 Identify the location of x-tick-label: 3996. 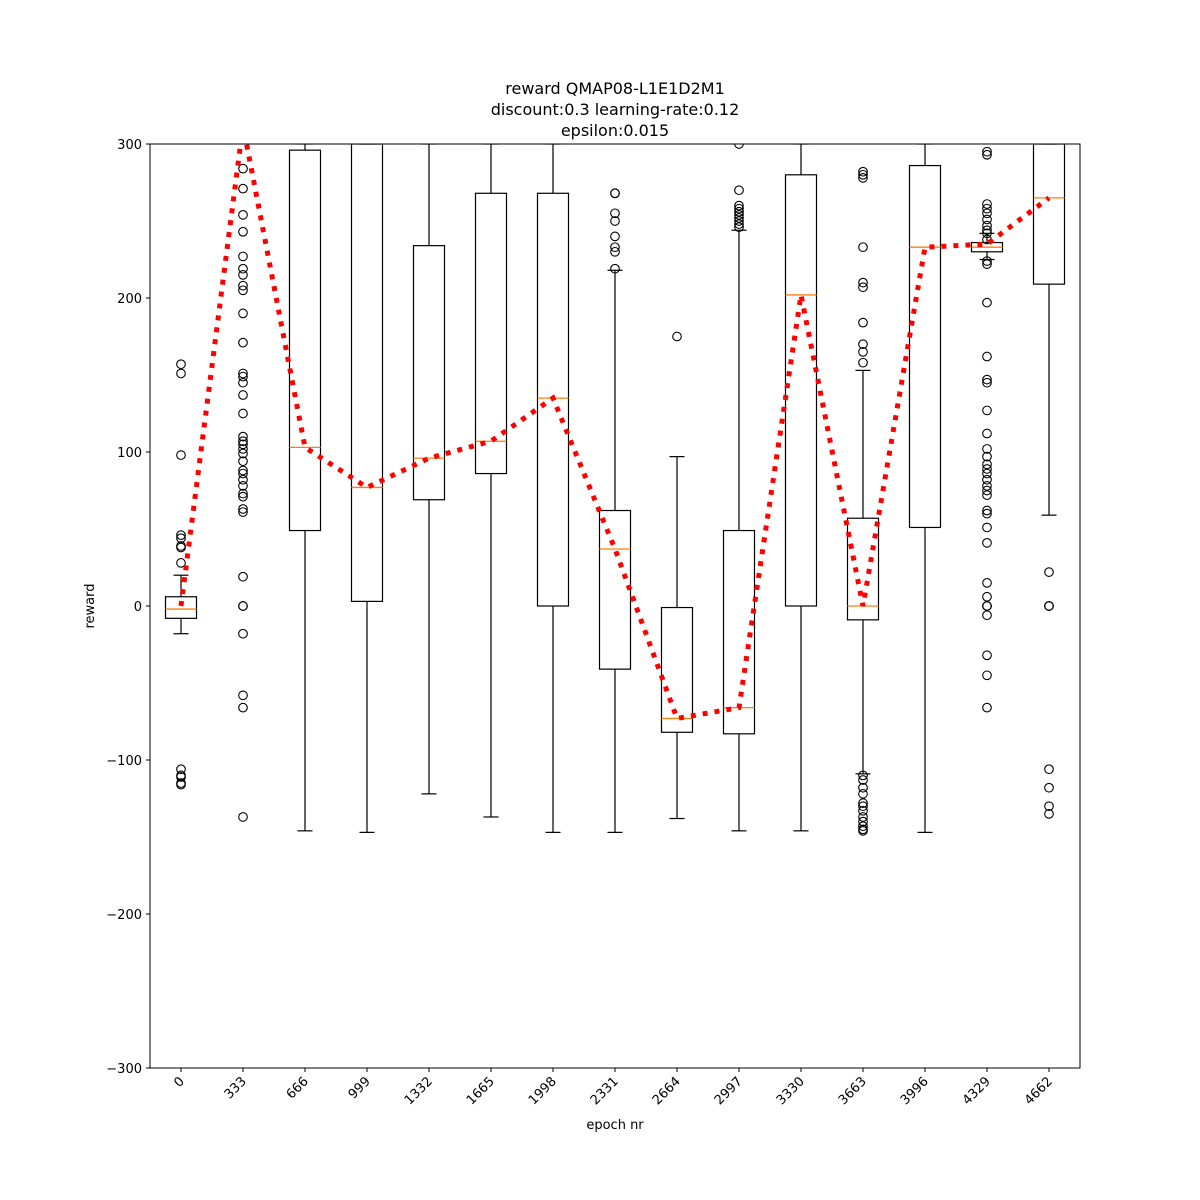
(915, 1091).